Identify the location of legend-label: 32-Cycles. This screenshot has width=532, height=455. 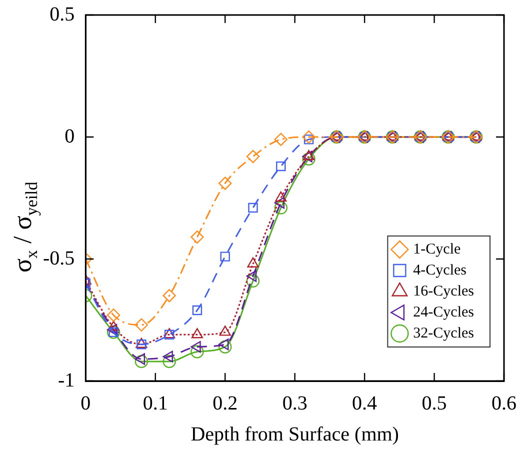
(443, 333).